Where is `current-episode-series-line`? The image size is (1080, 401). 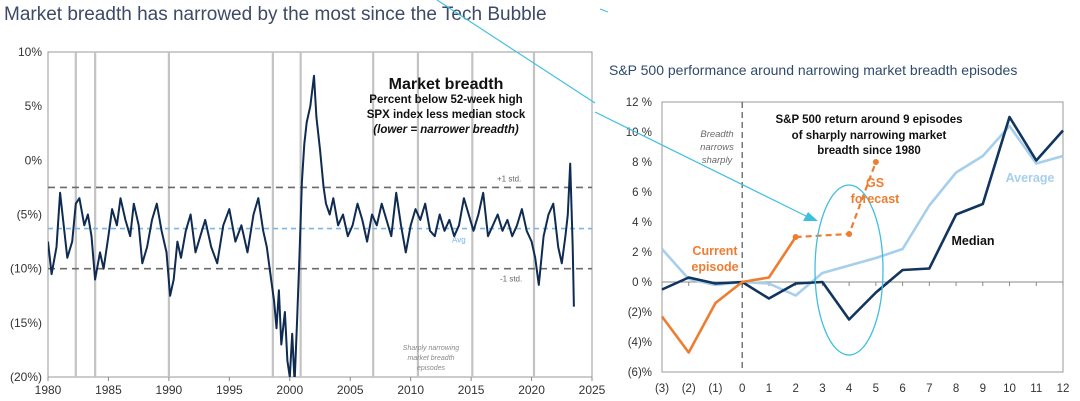
current-episode-series-line is located at coordinates (728, 295).